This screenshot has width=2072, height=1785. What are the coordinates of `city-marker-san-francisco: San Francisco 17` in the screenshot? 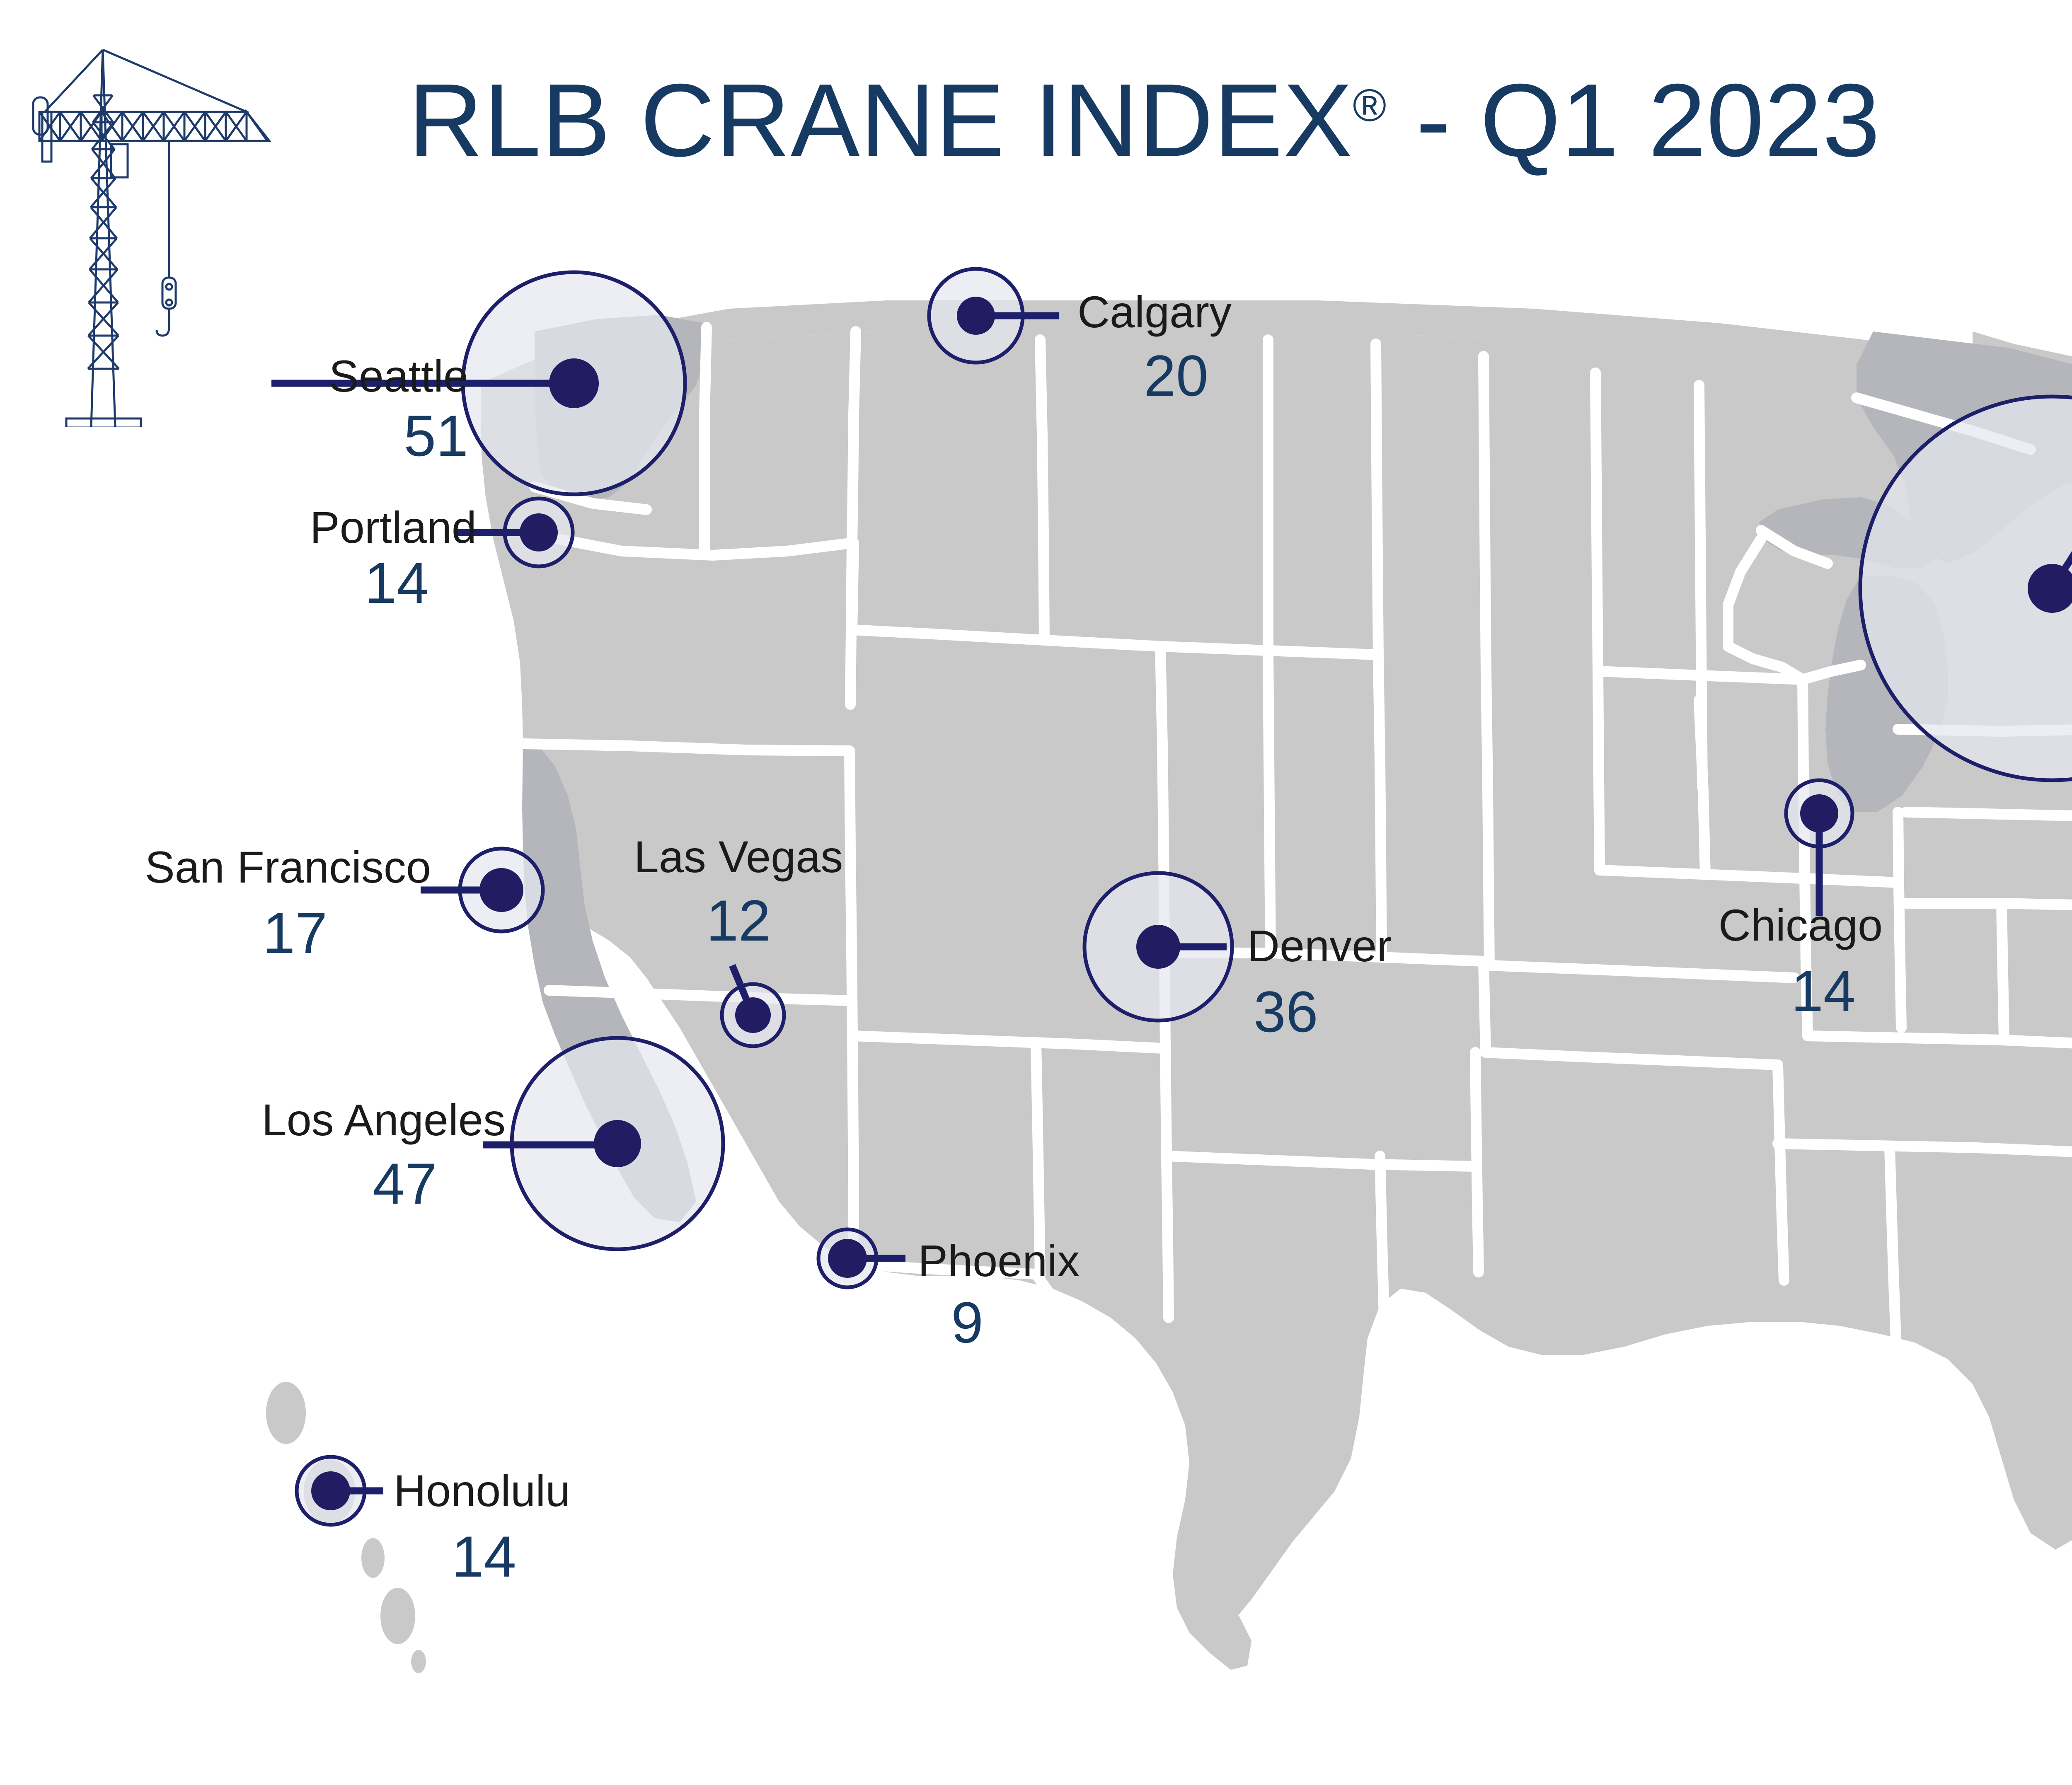 It's located at (345, 903).